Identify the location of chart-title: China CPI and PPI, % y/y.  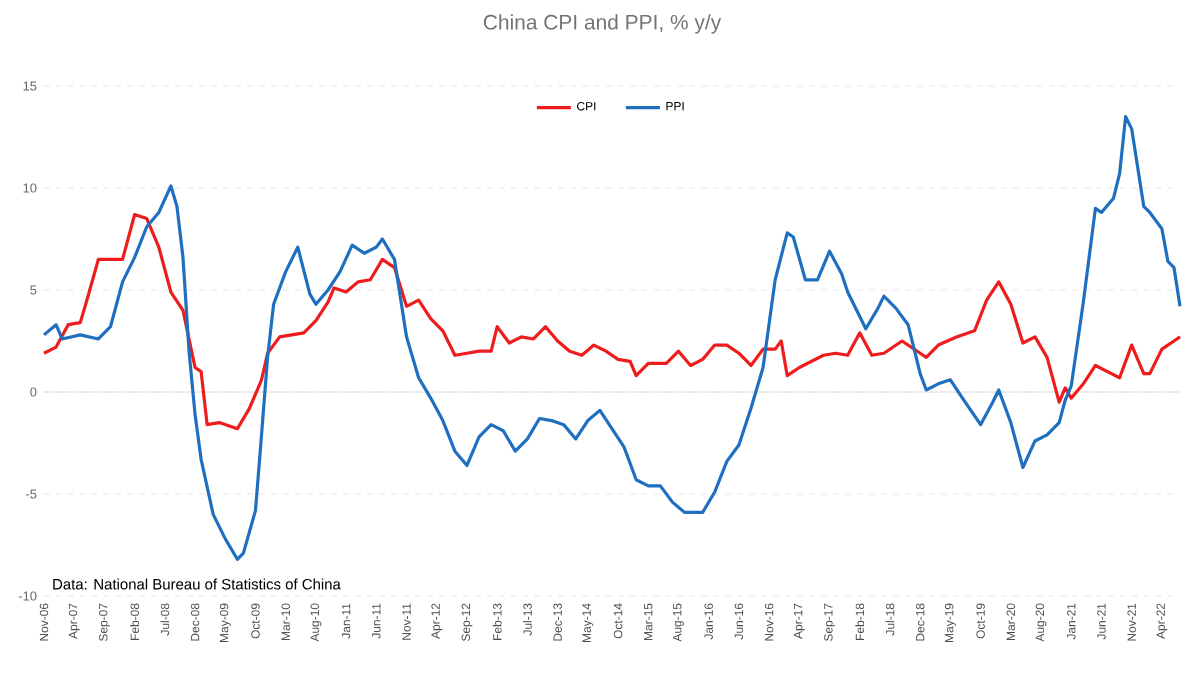
(602, 24).